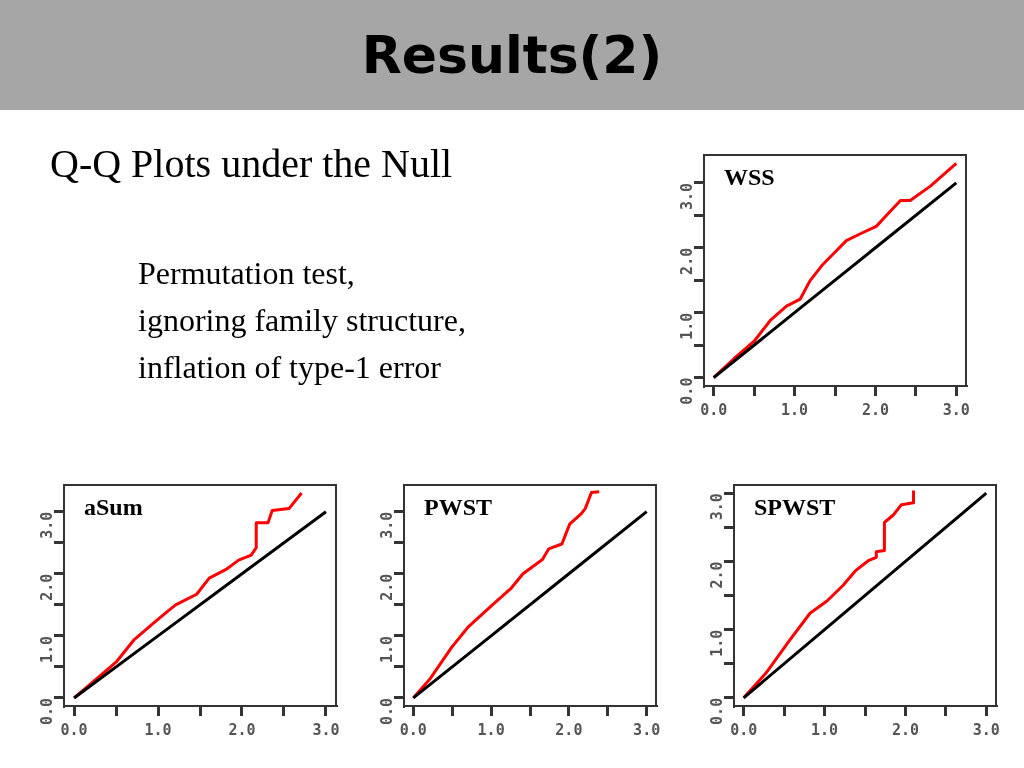 The width and height of the screenshot is (1024, 768). I want to click on text: Q-Q Plots under the Null, so click(251, 163).